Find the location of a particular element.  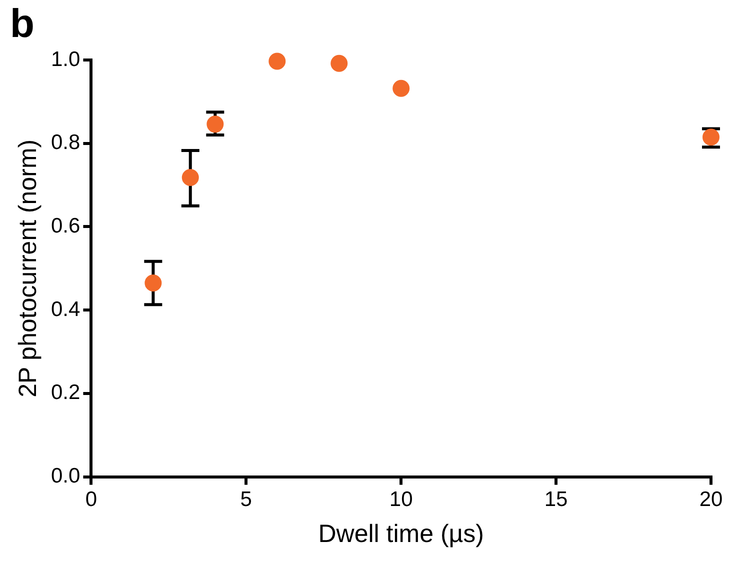

x-tick-label: 20 is located at coordinates (711, 500).